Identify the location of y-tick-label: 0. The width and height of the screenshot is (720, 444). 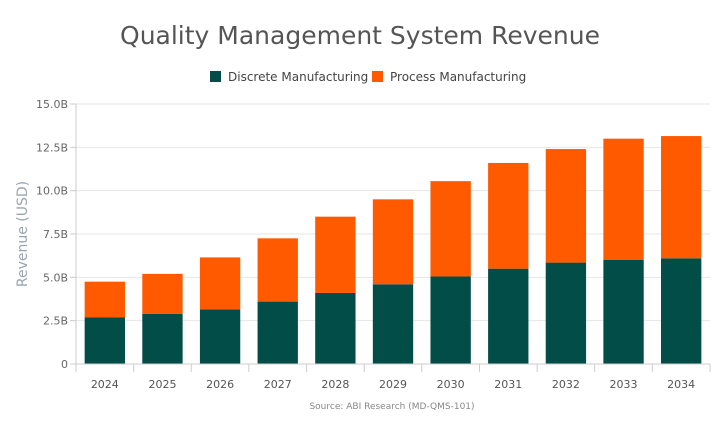
(64, 364).